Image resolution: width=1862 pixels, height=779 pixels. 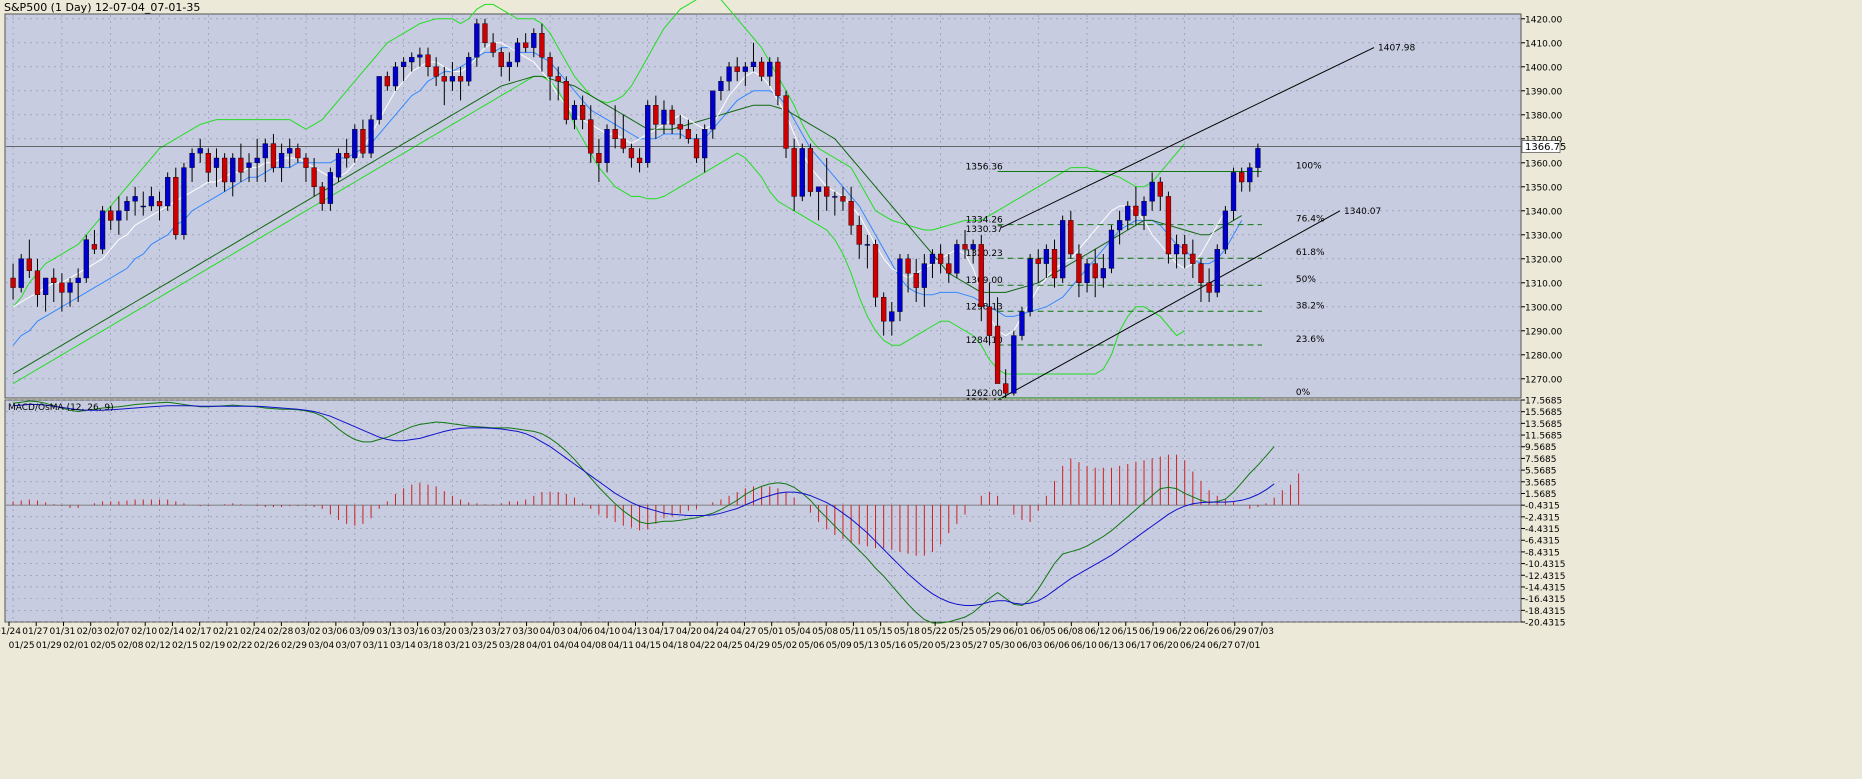 What do you see at coordinates (526, 632) in the screenshot?
I see `x-tick-label: 03/30` at bounding box center [526, 632].